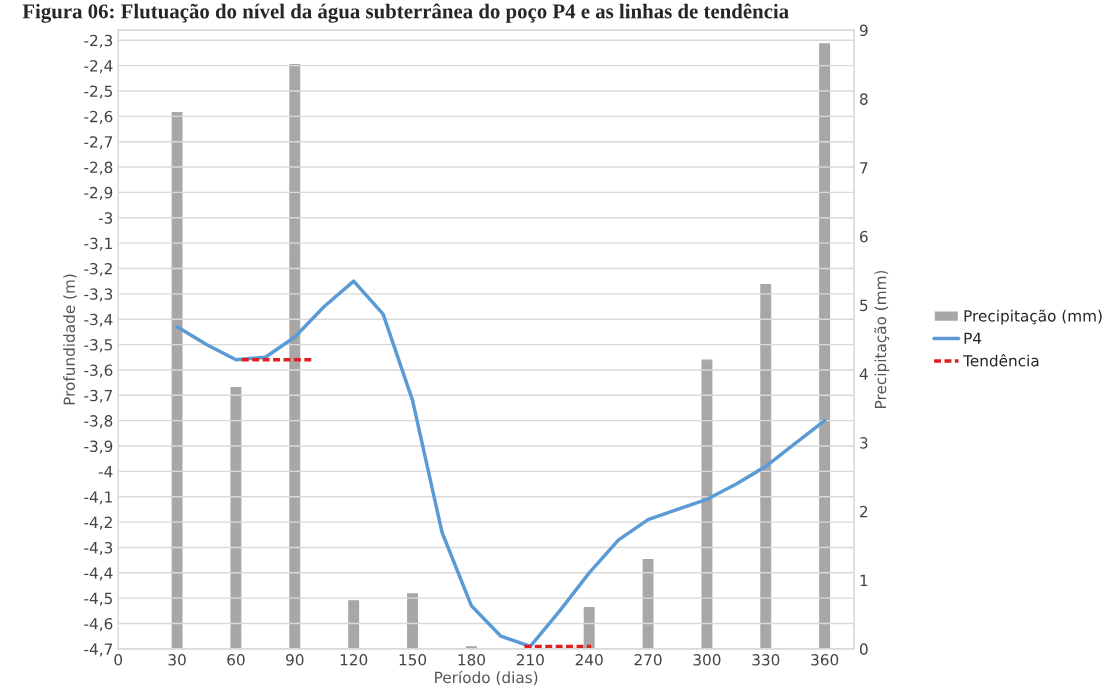 Image resolution: width=1115 pixels, height=700 pixels. What do you see at coordinates (98, 523) in the screenshot?
I see `y-tick-label: -4,2` at bounding box center [98, 523].